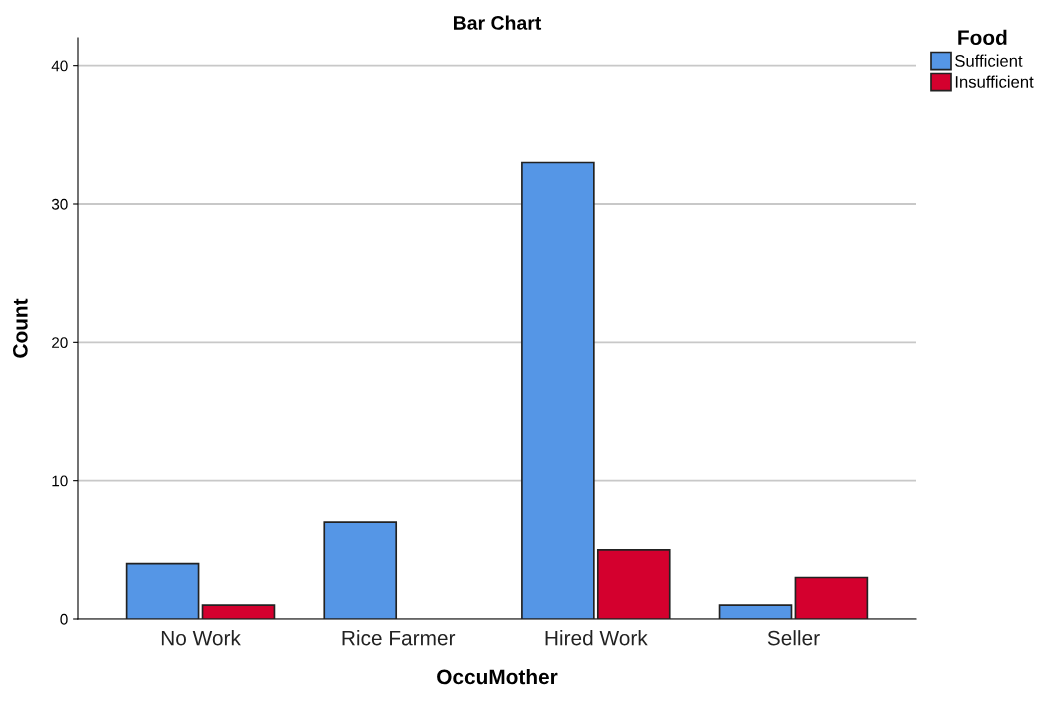 The width and height of the screenshot is (1039, 705). What do you see at coordinates (60, 481) in the screenshot?
I see `y-tick-label: 10` at bounding box center [60, 481].